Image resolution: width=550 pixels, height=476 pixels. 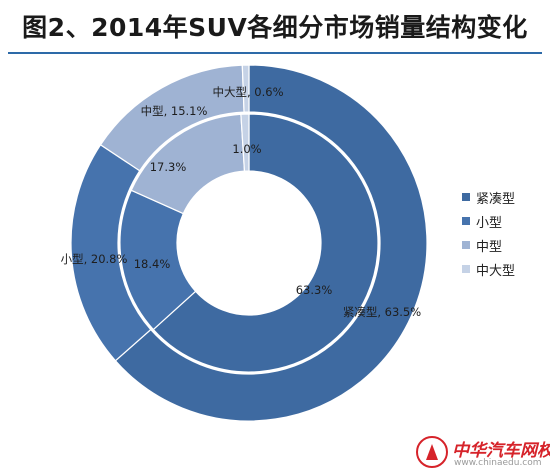 What do you see at coordinates (94, 259) in the screenshot?
I see `outer-data-label: 小型, 20.8%` at bounding box center [94, 259].